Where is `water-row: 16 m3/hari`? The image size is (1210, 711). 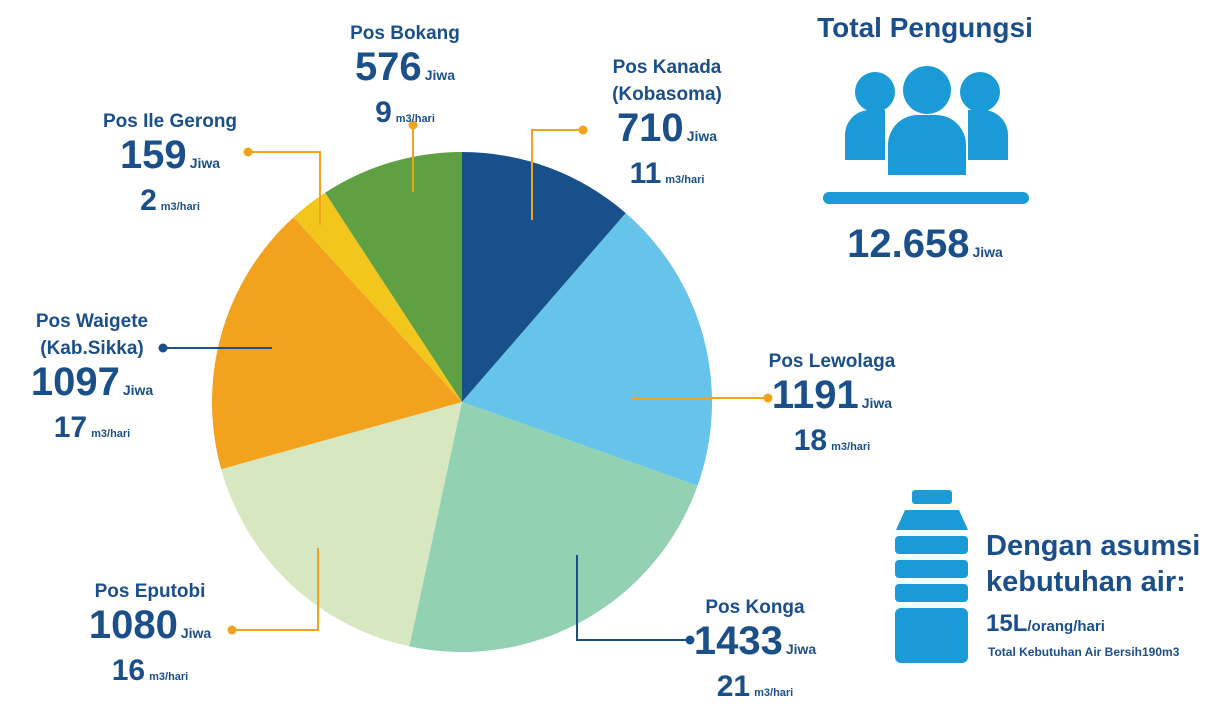 water-row: 16 m3/hari is located at coordinates (150, 674).